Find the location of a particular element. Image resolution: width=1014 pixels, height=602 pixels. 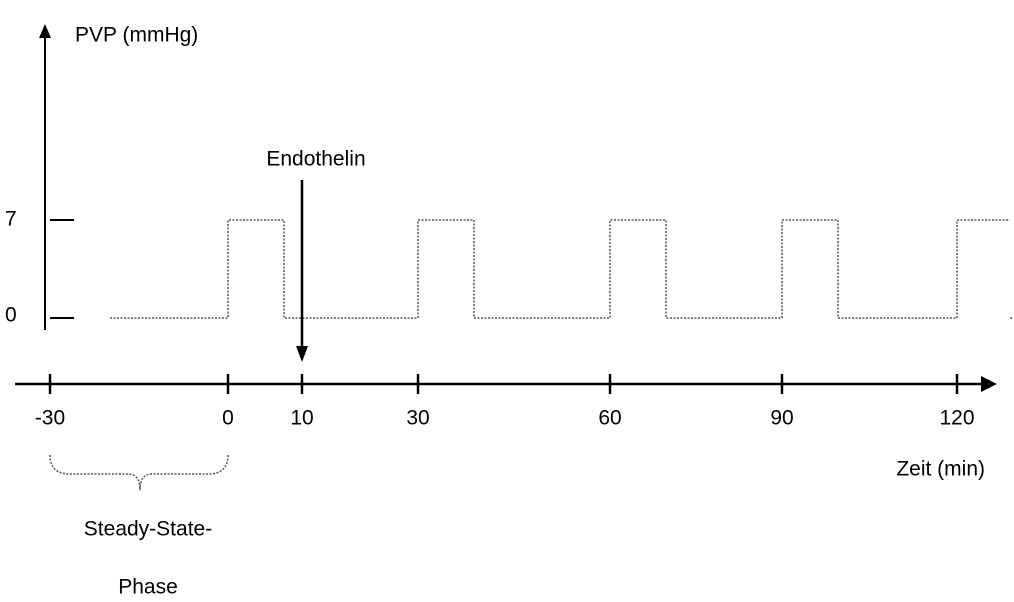

x-ticks: -30 0 10 30 60 90 120 is located at coordinates (505, 402).